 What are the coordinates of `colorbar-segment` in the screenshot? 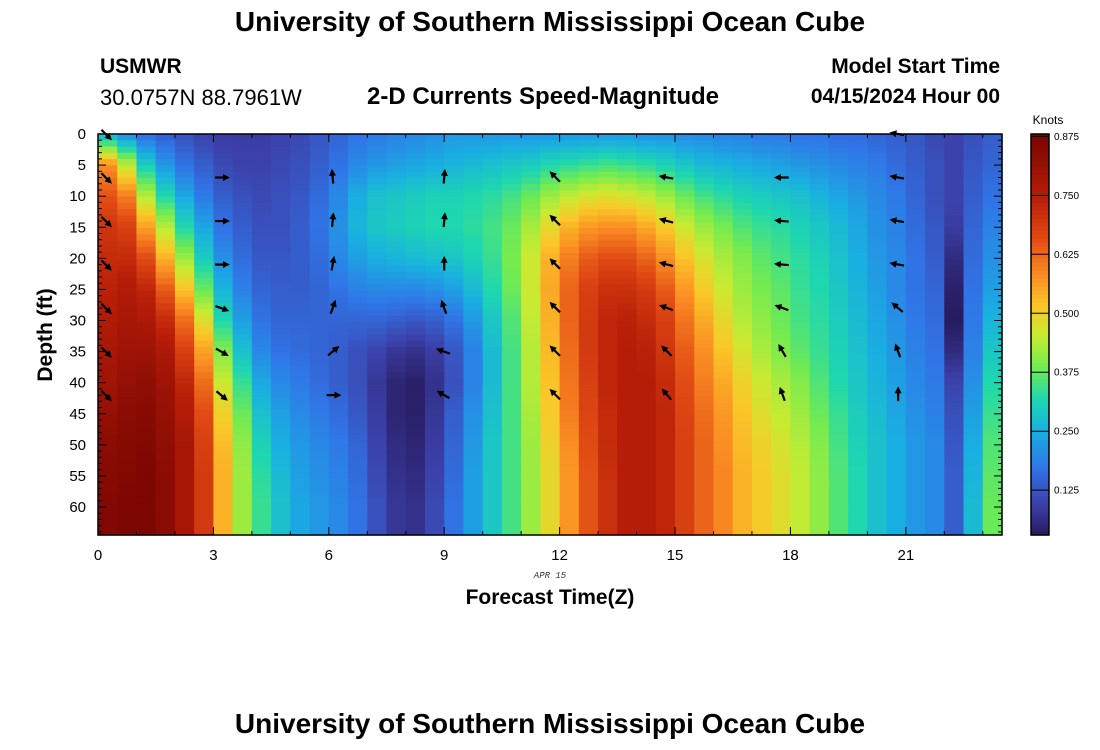 It's located at (1040, 180).